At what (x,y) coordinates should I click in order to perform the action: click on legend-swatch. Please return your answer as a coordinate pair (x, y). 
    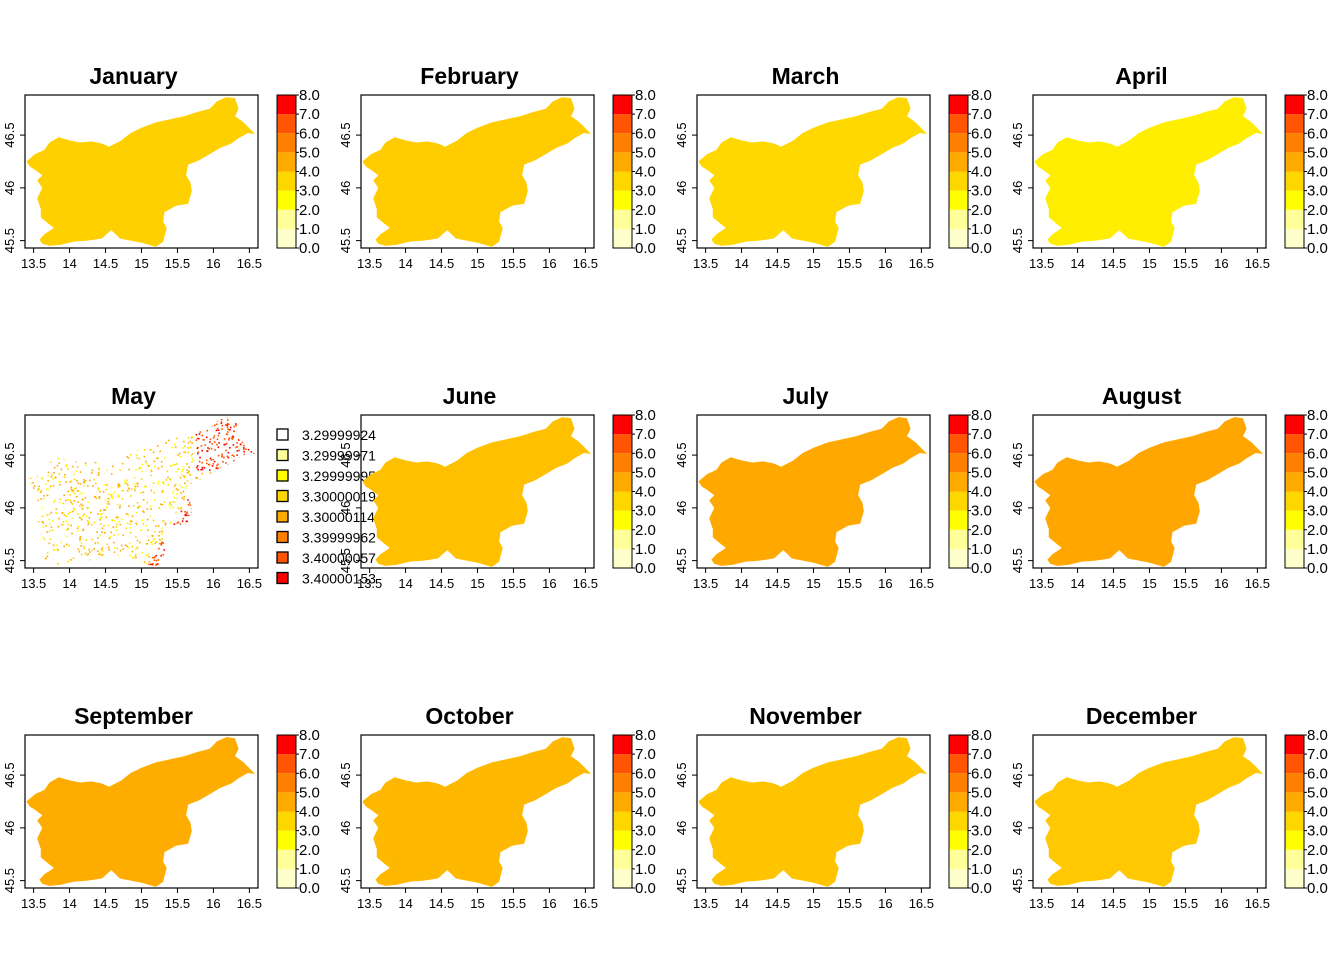
    Looking at the image, I should click on (282, 578).